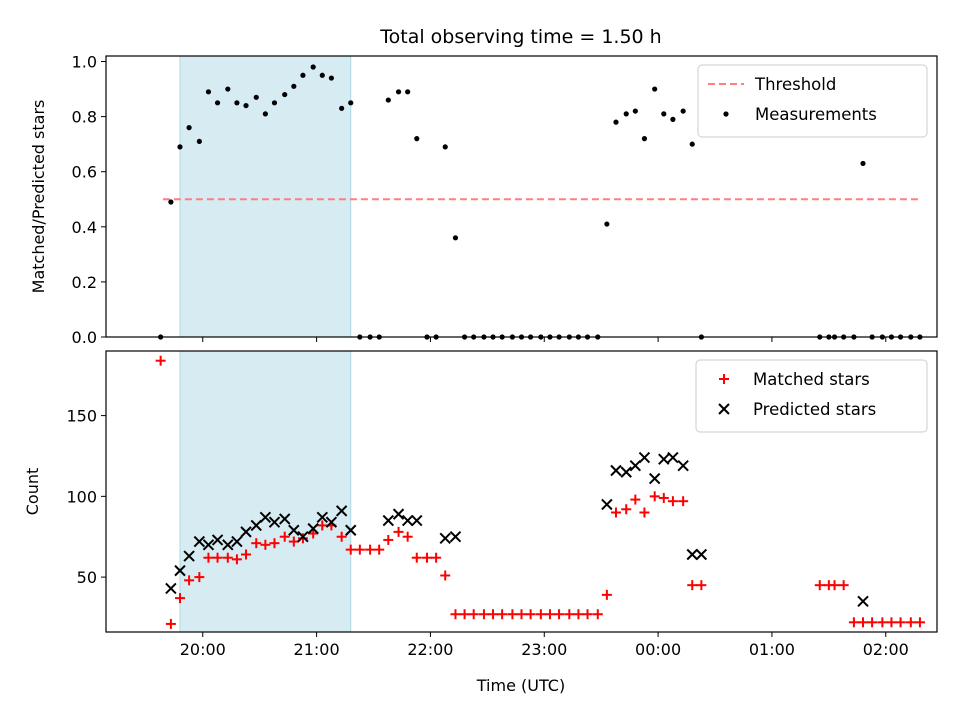 Image resolution: width=960 pixels, height=720 pixels. I want to click on legend-box, so click(811, 396).